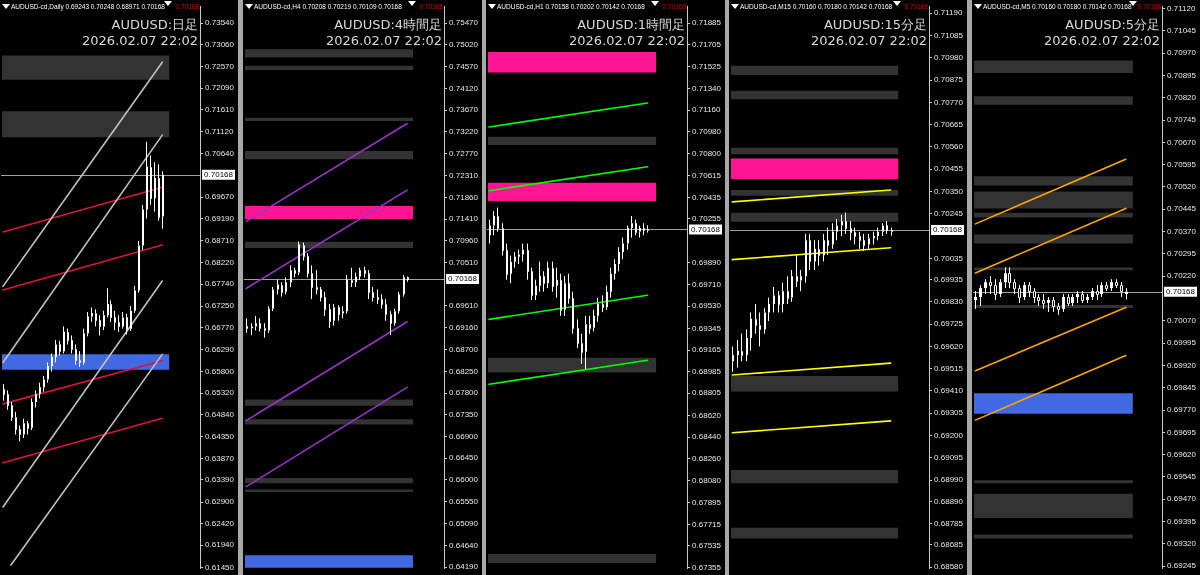 This screenshot has width=1200, height=575. Describe the element at coordinates (464, 393) in the screenshot. I see `y-tick-label: 0.67800` at that location.